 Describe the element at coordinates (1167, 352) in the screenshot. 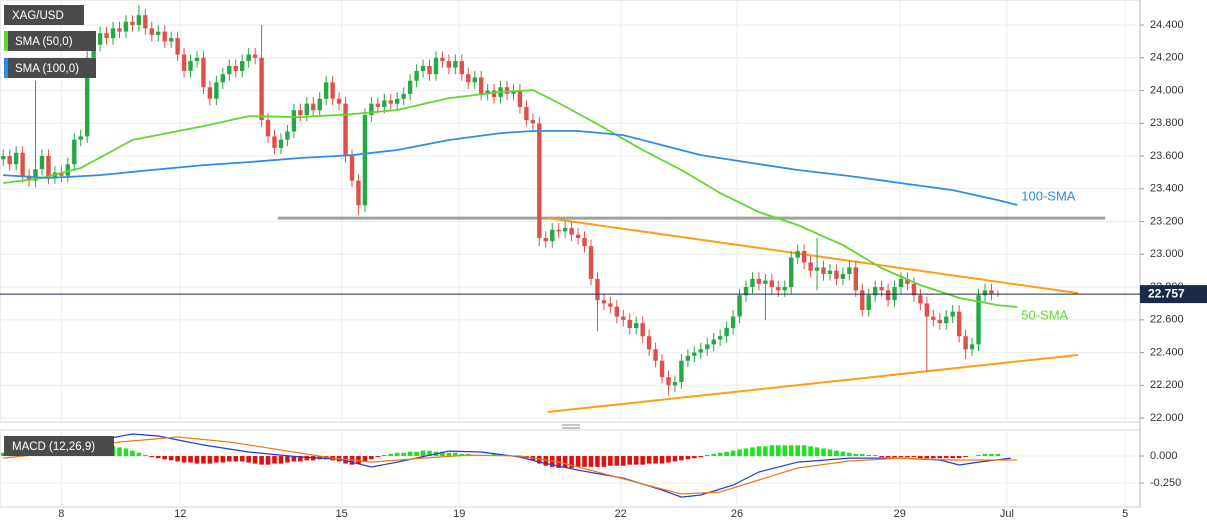

I see `y-tick-label: 22.400` at that location.